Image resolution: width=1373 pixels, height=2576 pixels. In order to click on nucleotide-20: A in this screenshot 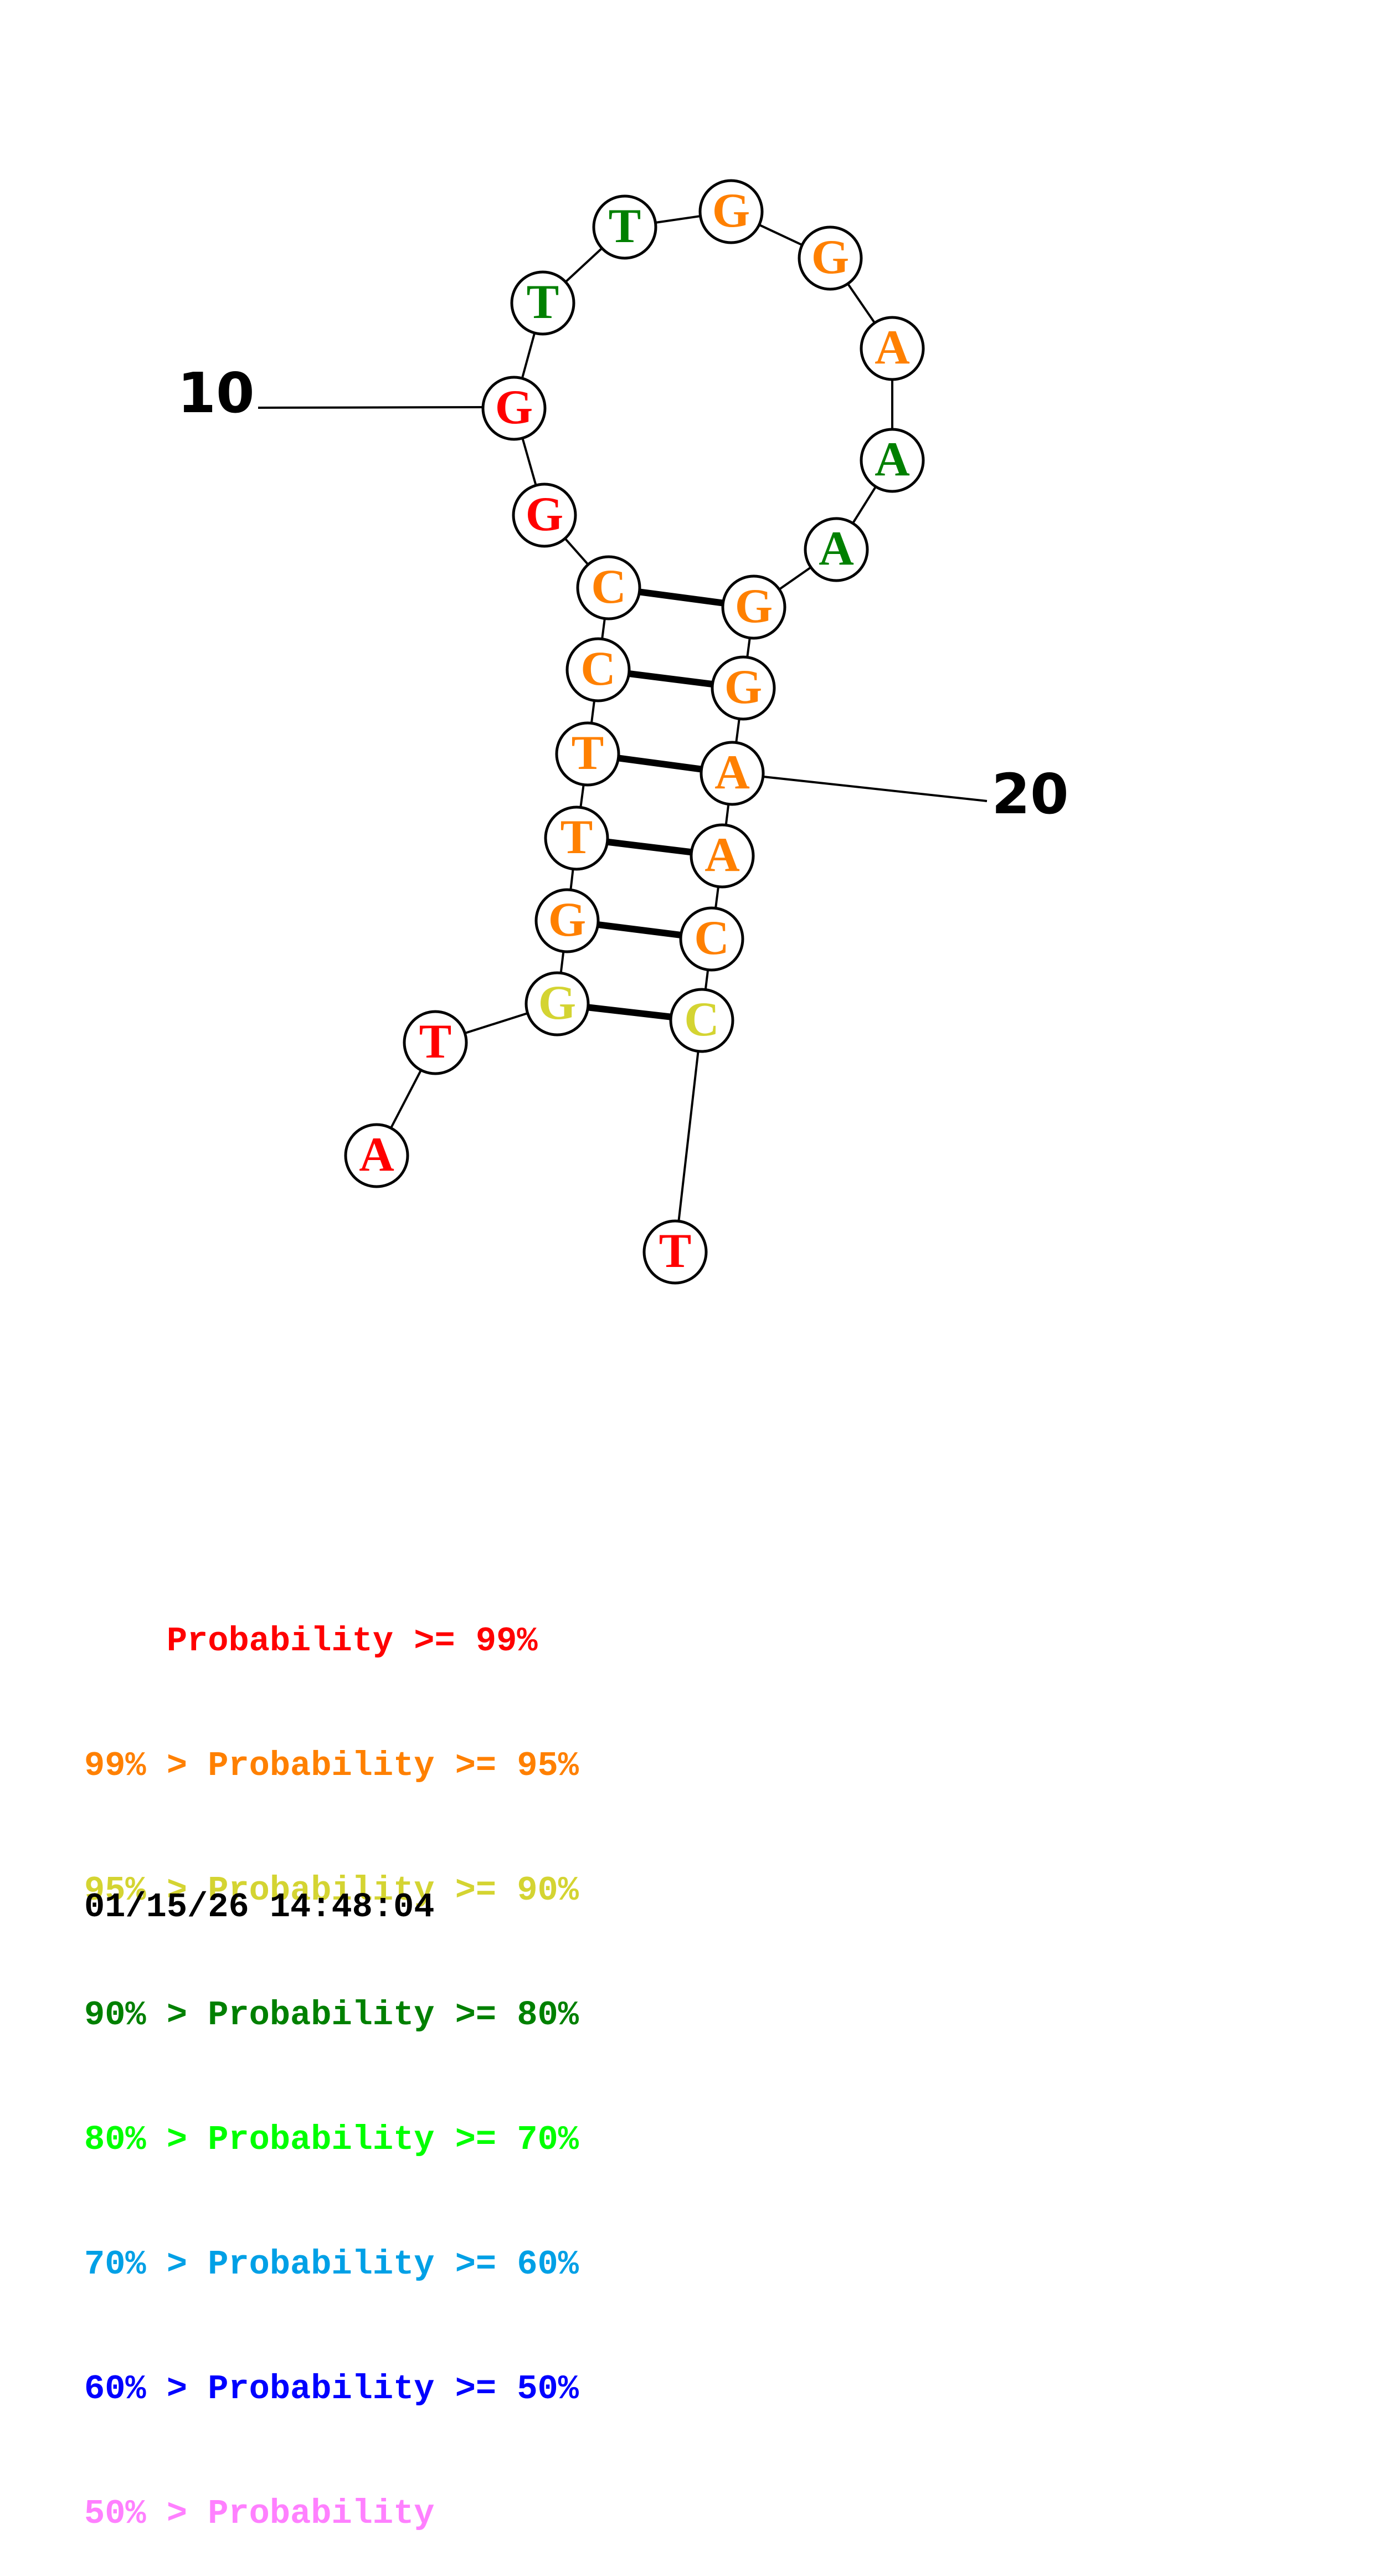, I will do `click(732, 773)`.